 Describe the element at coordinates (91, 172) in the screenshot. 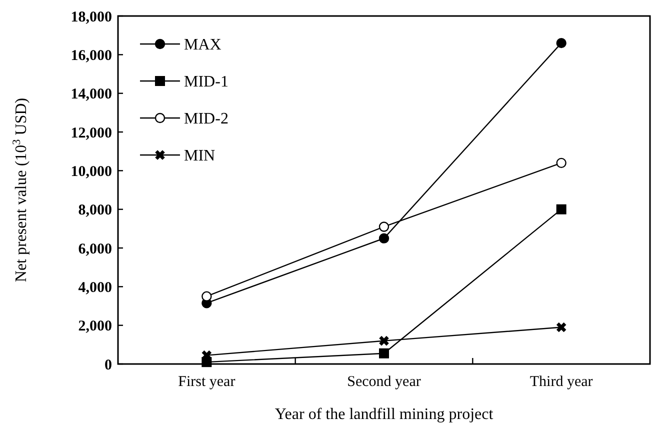

I see `y-tick-label: 10,000` at that location.